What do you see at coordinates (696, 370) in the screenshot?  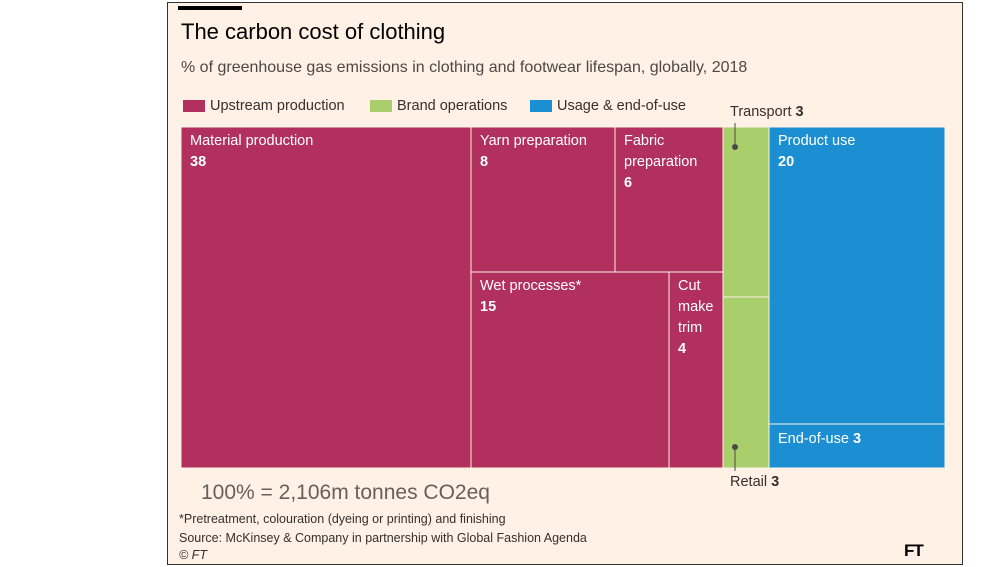 I see `cell-cut-make-trim` at bounding box center [696, 370].